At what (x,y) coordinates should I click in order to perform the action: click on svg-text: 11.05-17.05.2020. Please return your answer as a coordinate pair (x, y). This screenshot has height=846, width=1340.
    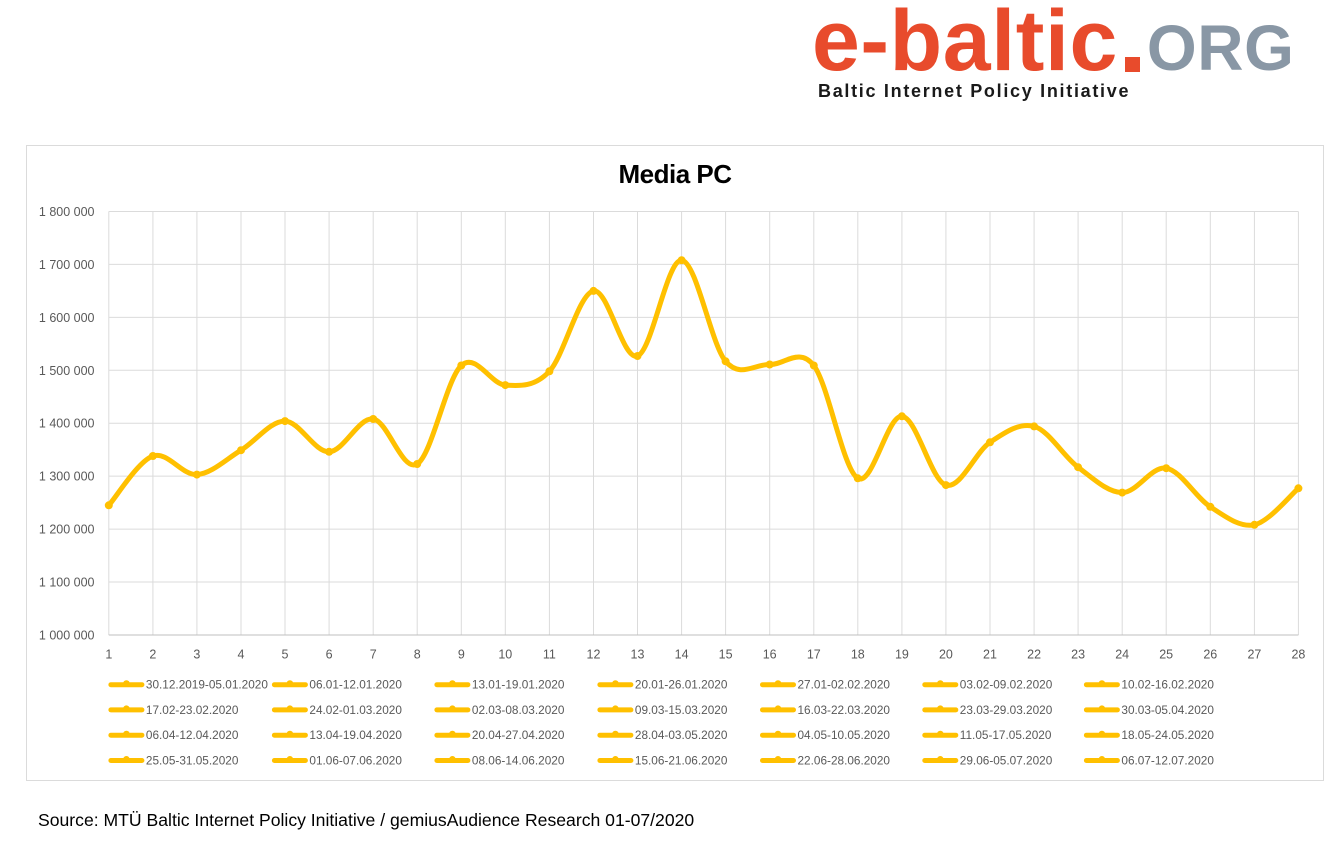
    Looking at the image, I should click on (1006, 735).